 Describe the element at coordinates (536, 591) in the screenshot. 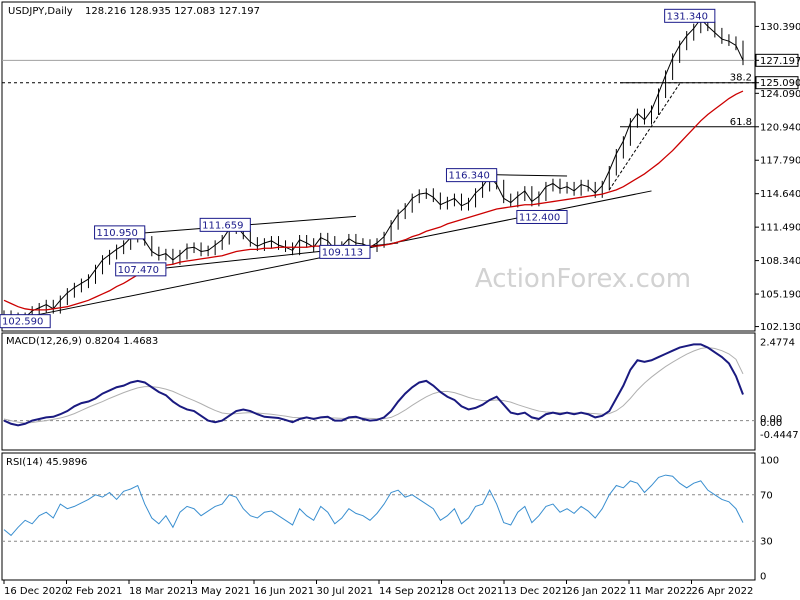

I see `x-tick-label: 13 Dec 2021` at that location.